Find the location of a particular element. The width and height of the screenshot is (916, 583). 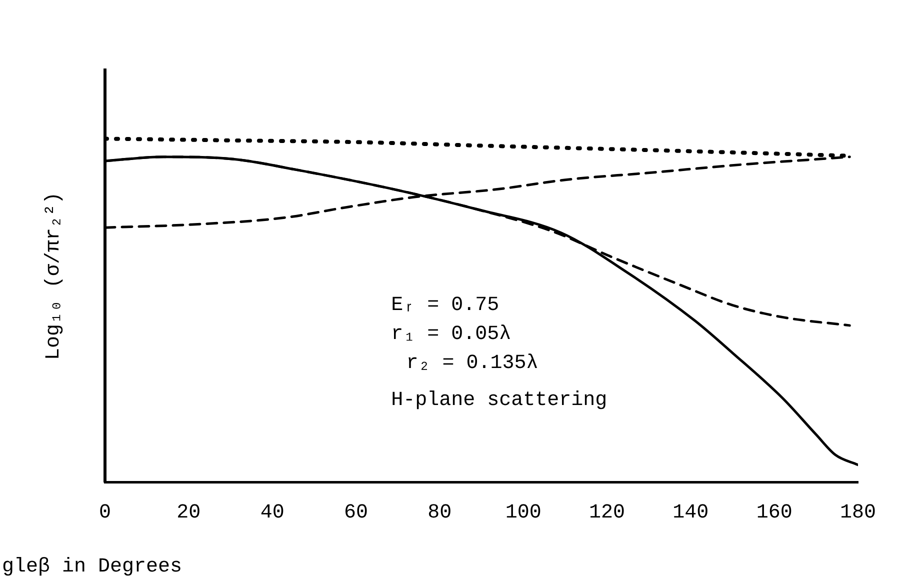

annotation: r₂ = 0.135λ is located at coordinates (472, 363).